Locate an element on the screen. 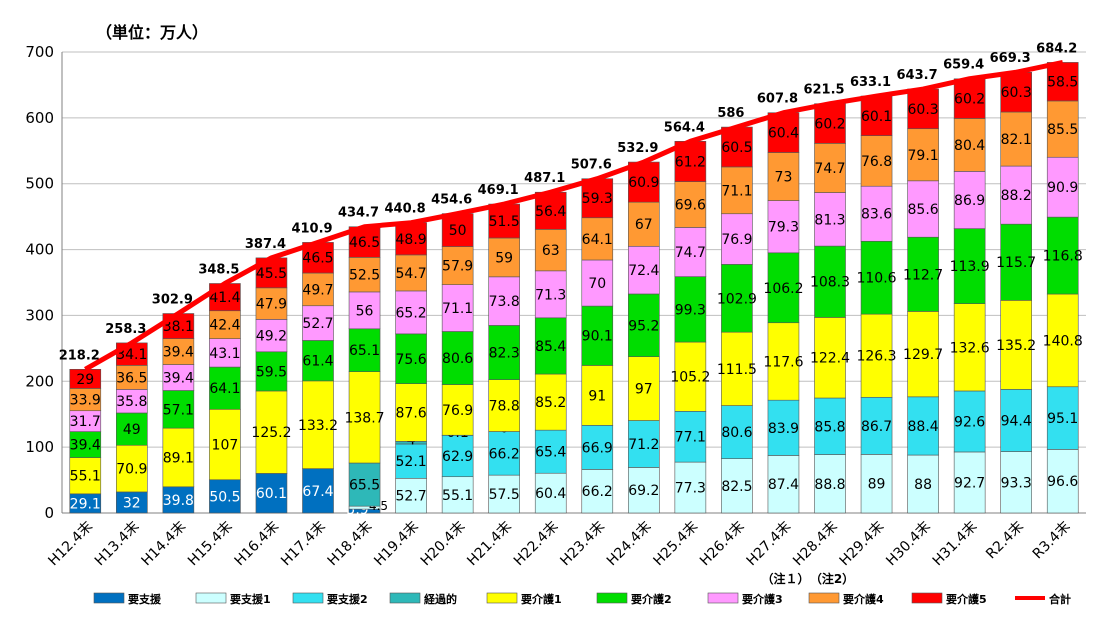 The image size is (1095, 620). total-label: 669.3 is located at coordinates (1010, 58).